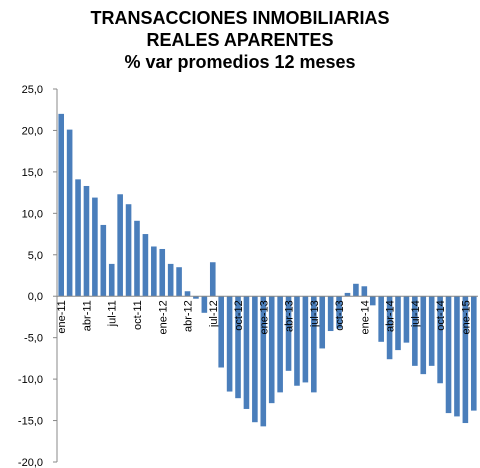 This screenshot has height=468, width=480. I want to click on x-tick-label: oct-11, so click(138, 315).